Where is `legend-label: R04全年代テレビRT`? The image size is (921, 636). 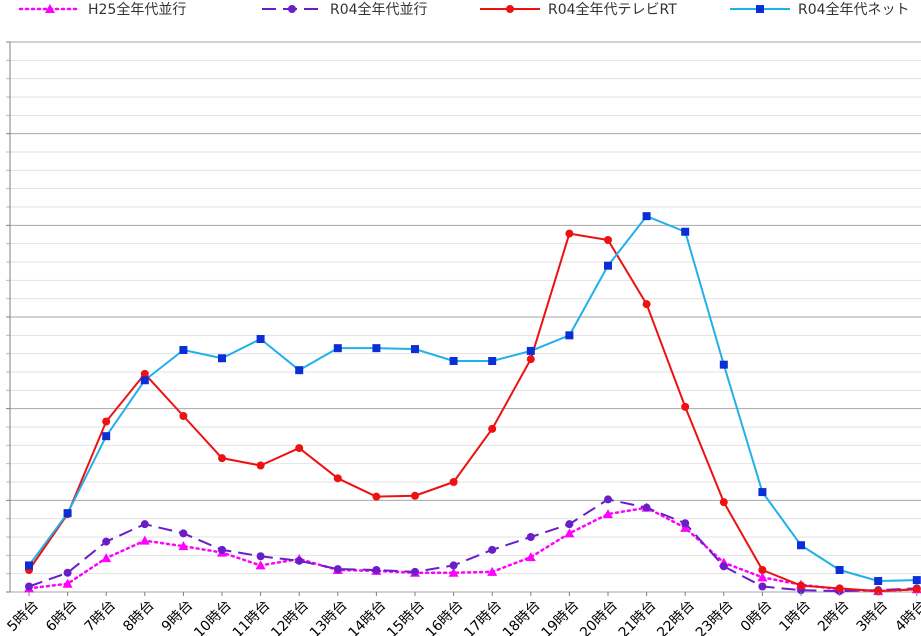 legend-label: R04全年代テレビRT is located at coordinates (612, 9).